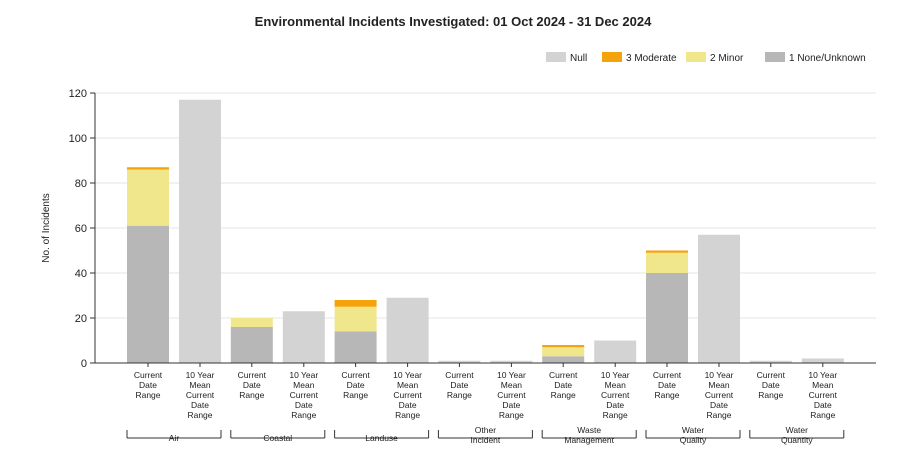 The image size is (909, 468). Describe the element at coordinates (356, 385) in the screenshot. I see `x-label-landuse-current-line-1: Date` at that location.